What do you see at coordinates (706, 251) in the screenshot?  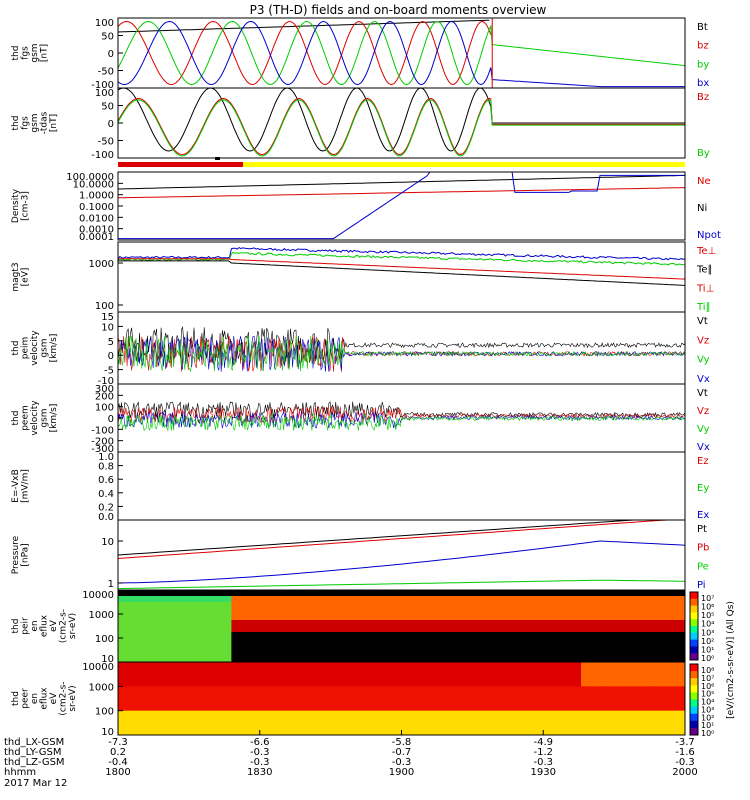 I see `legend-Te⊥: Te⊥` at bounding box center [706, 251].